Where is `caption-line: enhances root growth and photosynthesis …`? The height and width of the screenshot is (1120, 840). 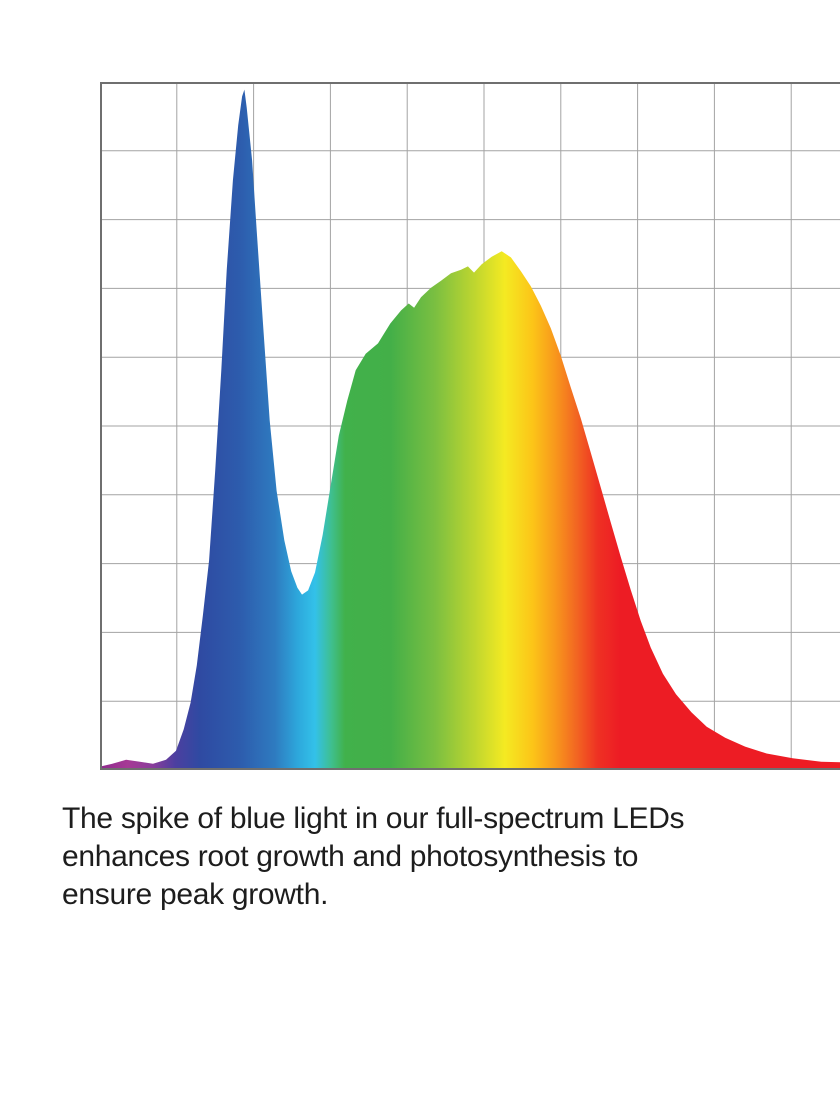
caption-line: enhances root growth and photosynthesis … is located at coordinates (350, 856).